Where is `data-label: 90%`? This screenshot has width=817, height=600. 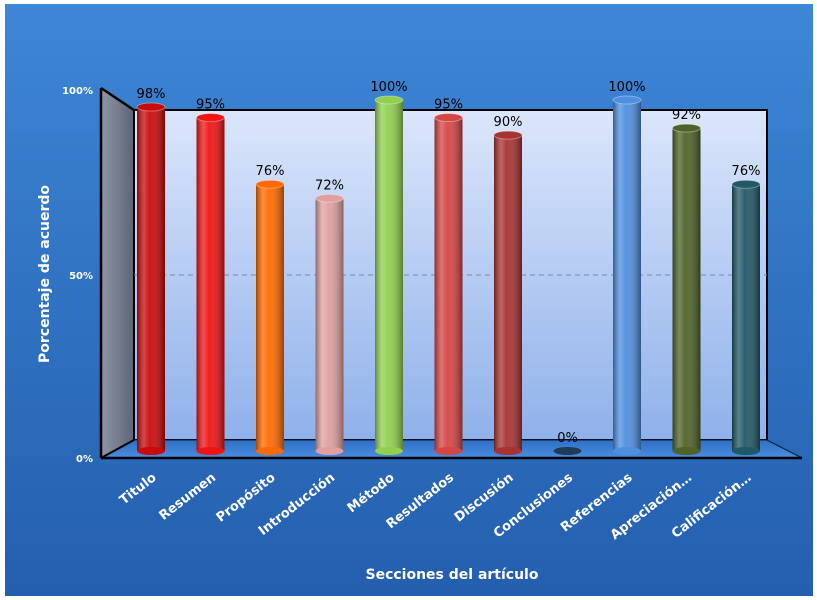
data-label: 90% is located at coordinates (508, 122).